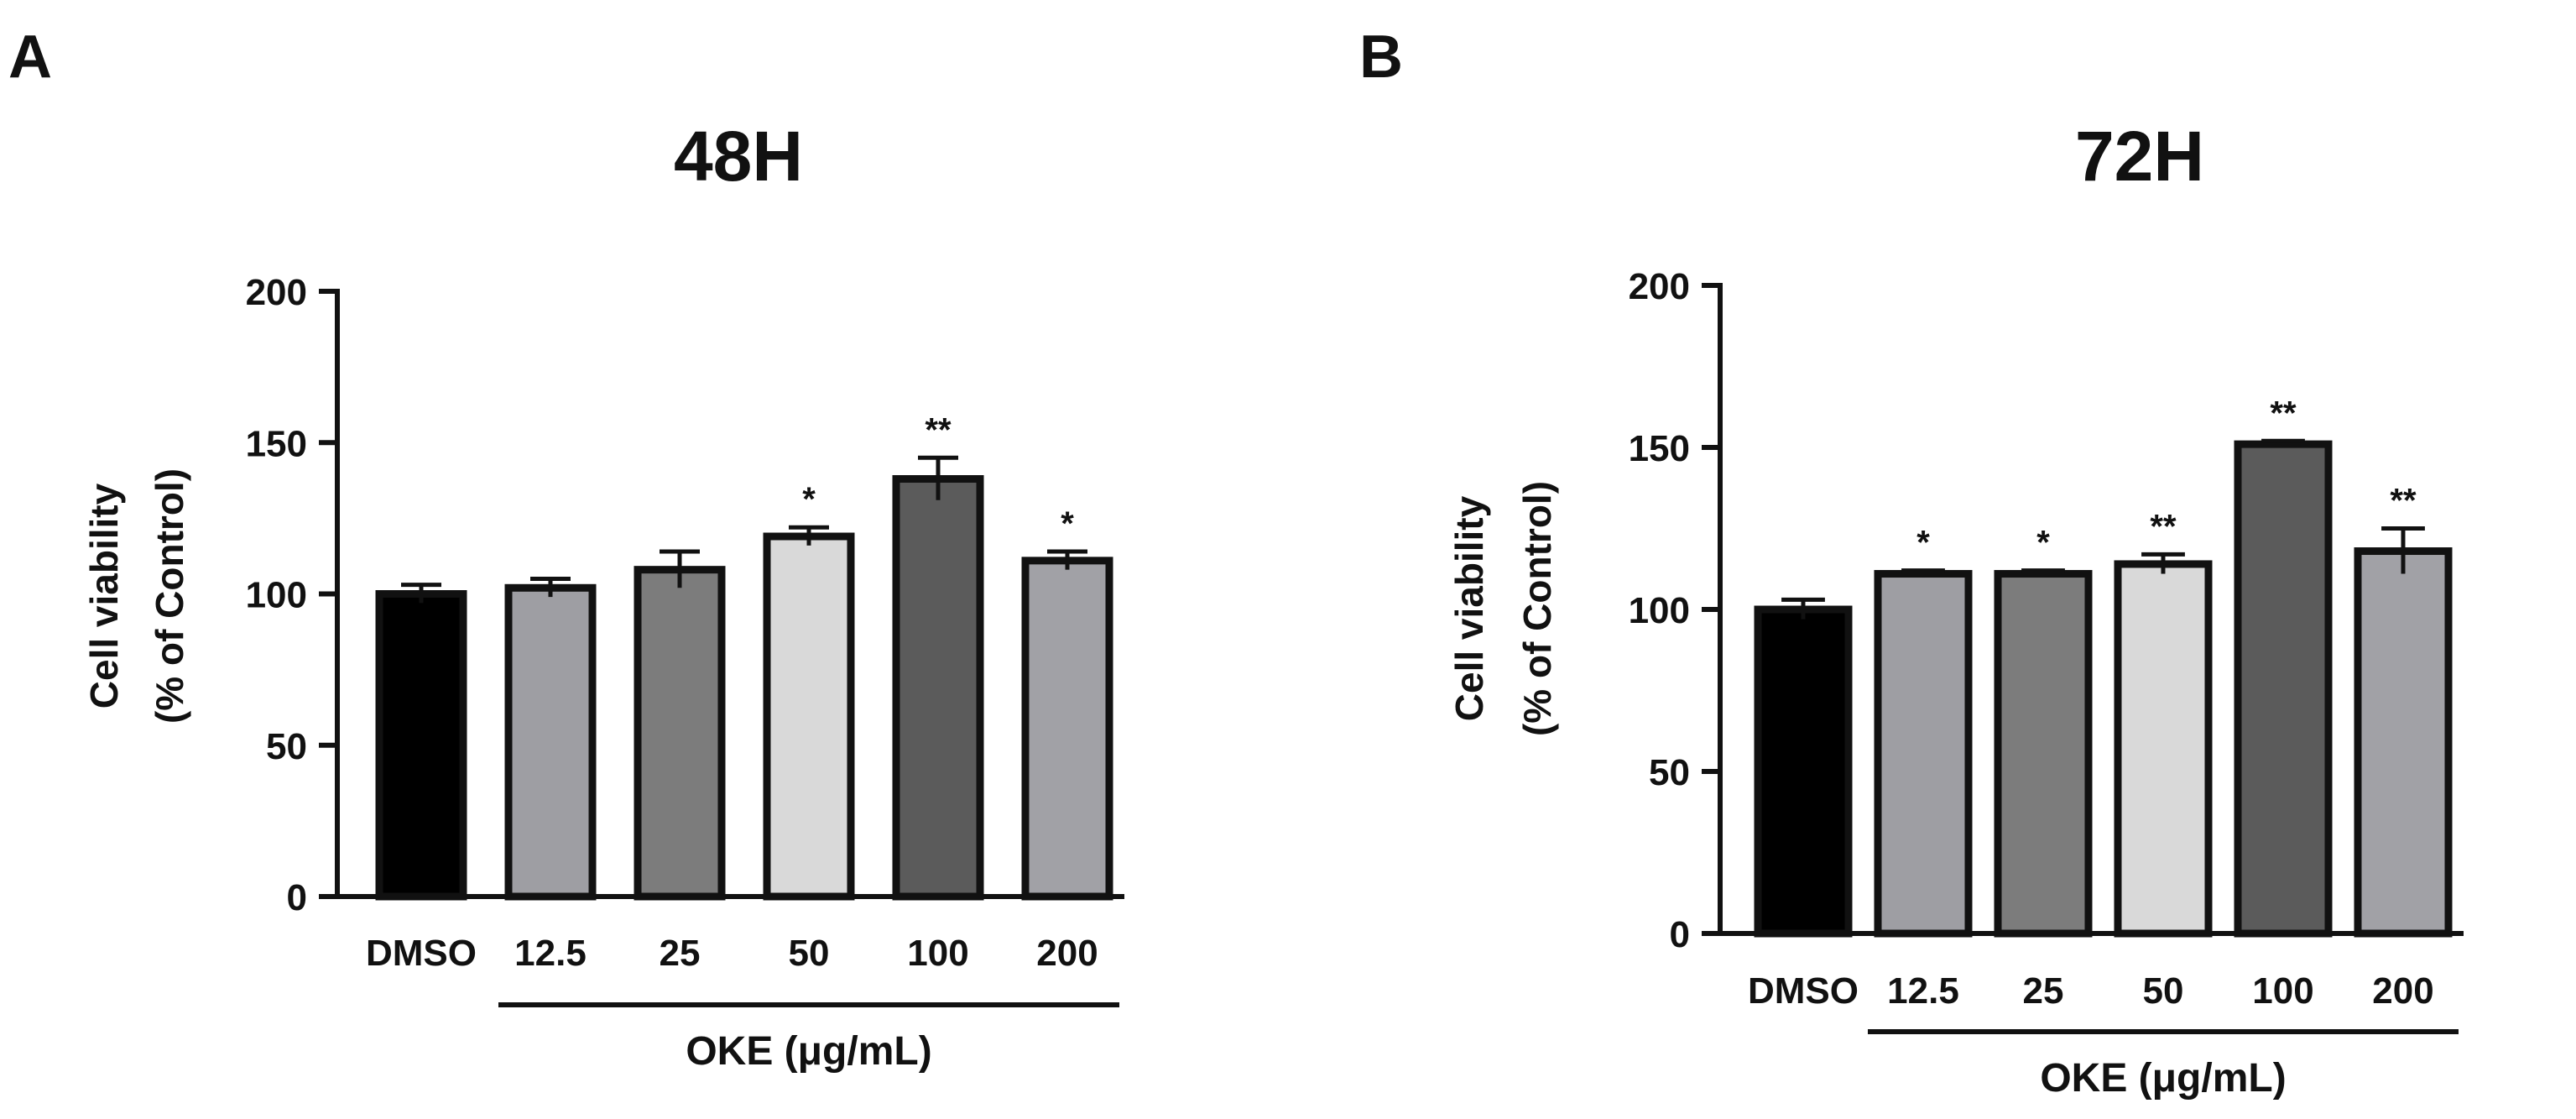 The height and width of the screenshot is (1119, 2576). What do you see at coordinates (2139, 156) in the screenshot?
I see `chart-title: 72H` at bounding box center [2139, 156].